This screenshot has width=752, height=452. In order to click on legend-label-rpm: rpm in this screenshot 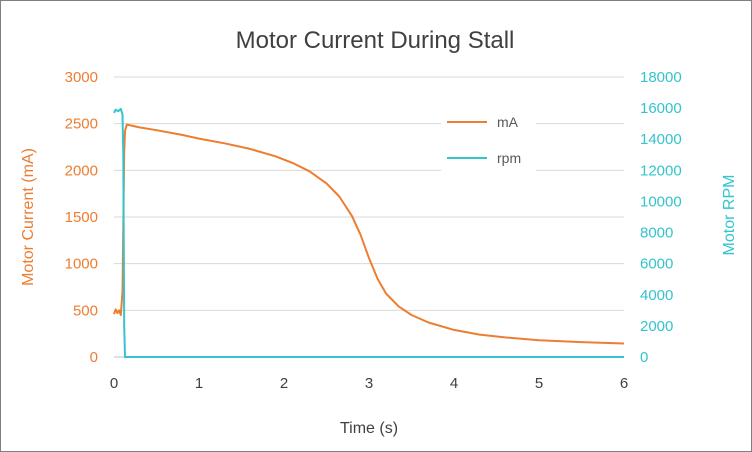, I will do `click(509, 158)`.